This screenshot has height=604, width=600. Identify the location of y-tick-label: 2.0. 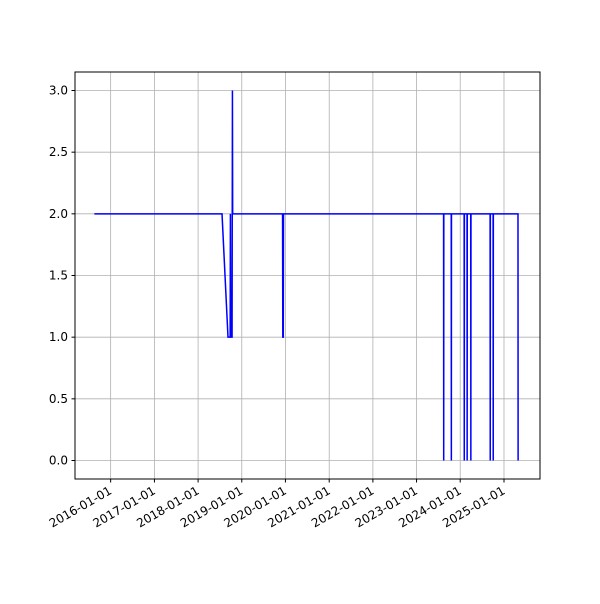
(58, 214).